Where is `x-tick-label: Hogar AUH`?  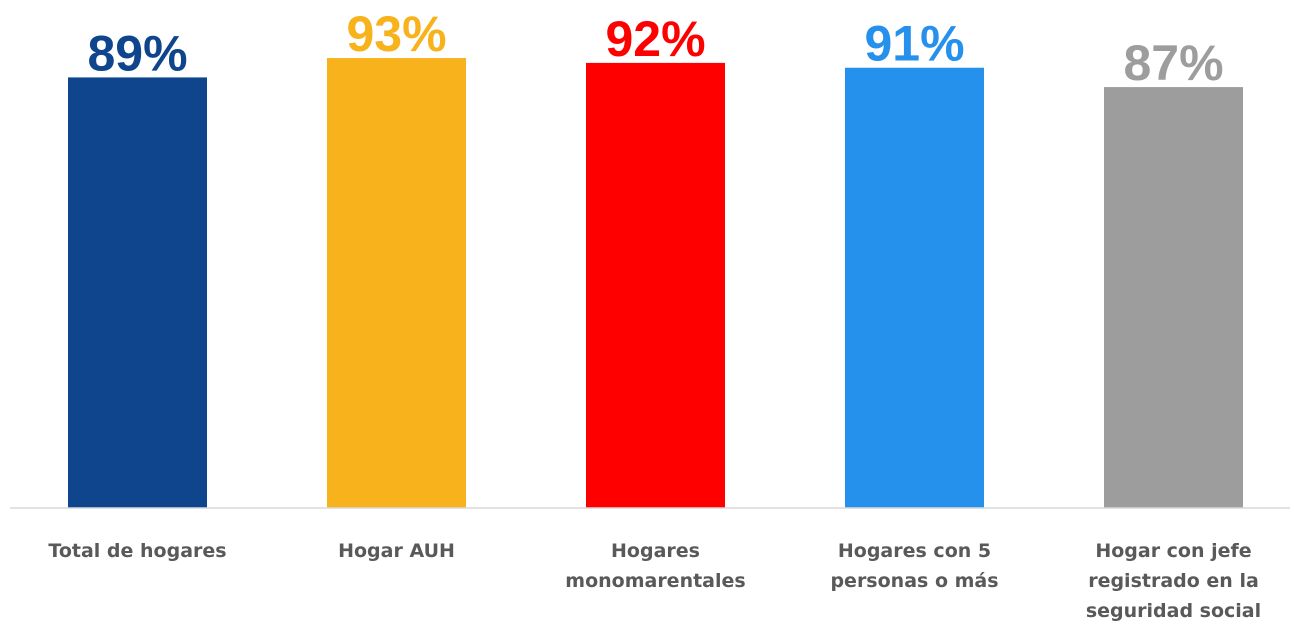
x-tick-label: Hogar AUH is located at coordinates (396, 551).